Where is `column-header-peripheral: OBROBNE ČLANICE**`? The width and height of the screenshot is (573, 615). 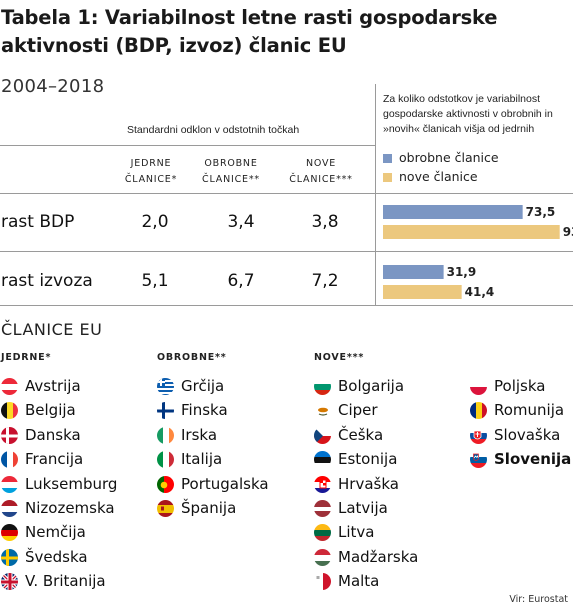
column-header-peripheral: OBROBNE ČLANICE** is located at coordinates (231, 171).